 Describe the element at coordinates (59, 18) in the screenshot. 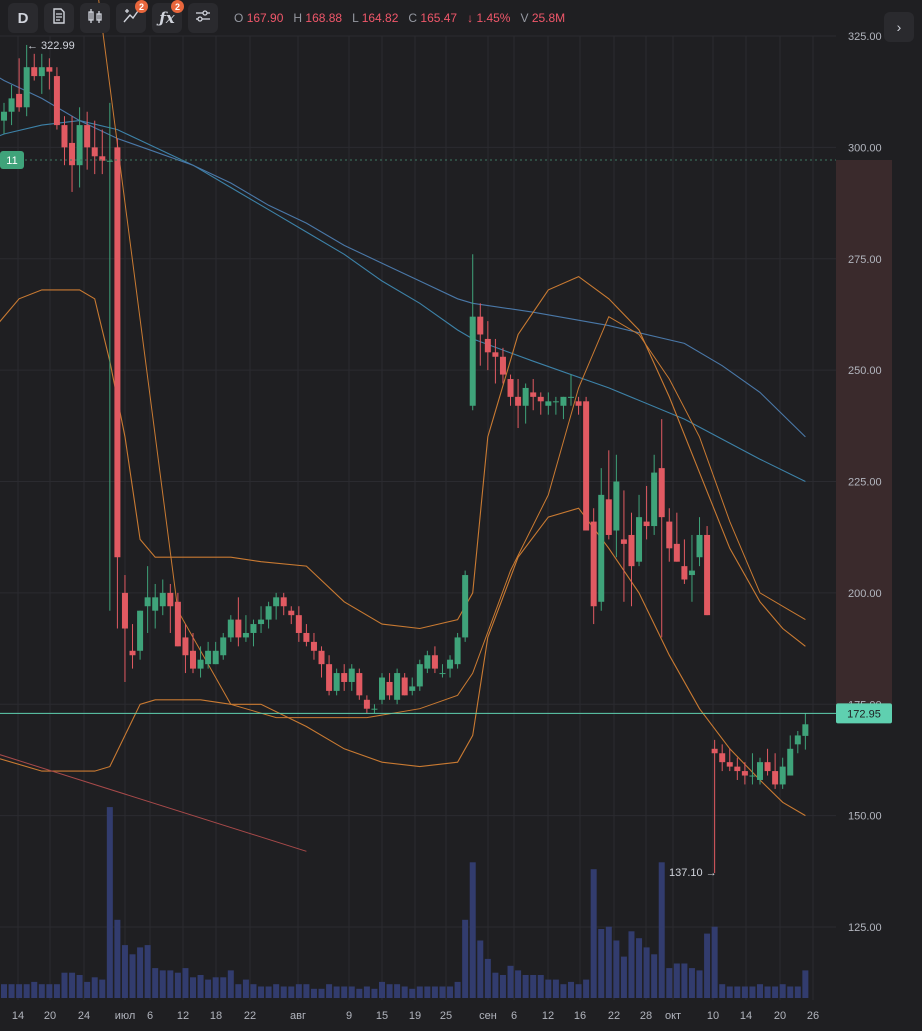

I see `chart-settings-button` at that location.